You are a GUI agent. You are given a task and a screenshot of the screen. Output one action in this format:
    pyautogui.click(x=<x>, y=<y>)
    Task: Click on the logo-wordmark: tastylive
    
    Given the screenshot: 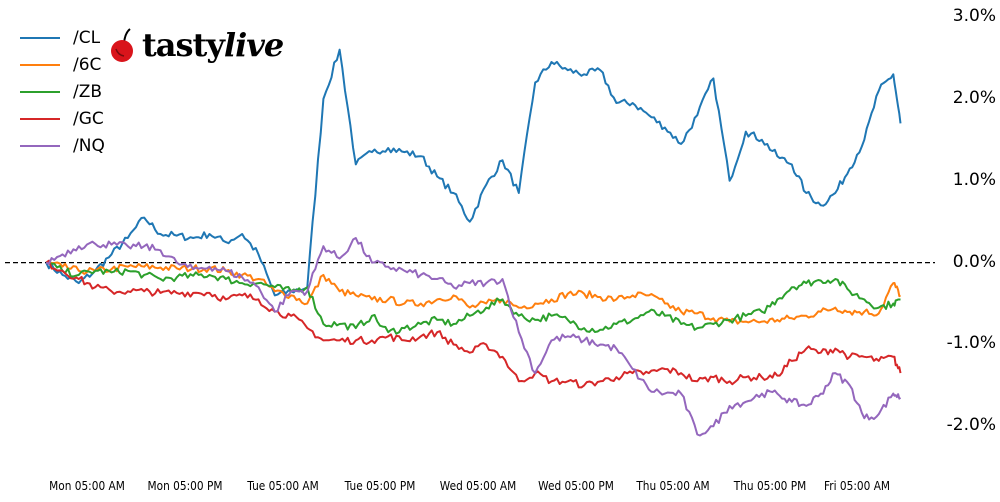 What is the action you would take?
    pyautogui.click(x=213, y=45)
    